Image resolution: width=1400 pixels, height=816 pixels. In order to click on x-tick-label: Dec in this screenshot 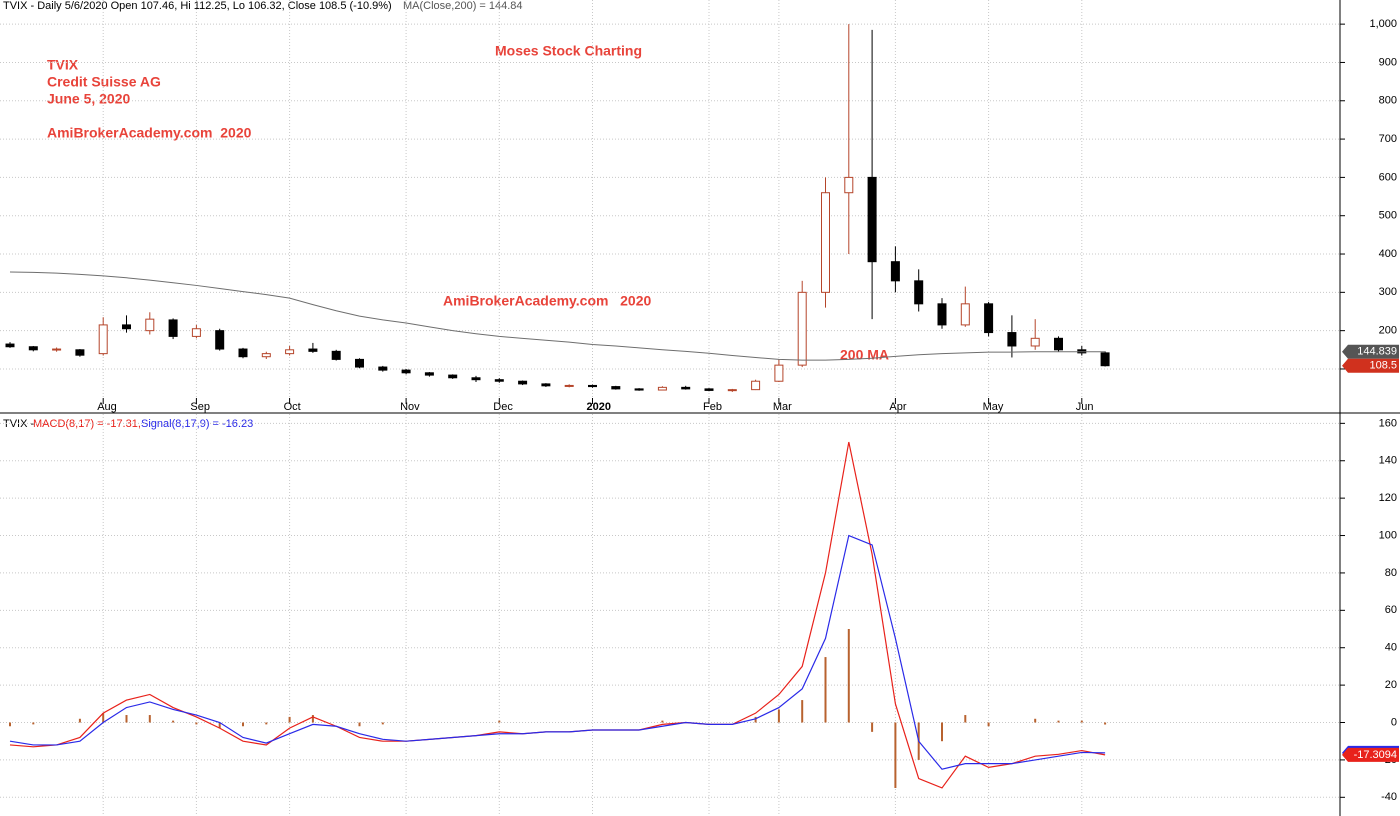, I will do `click(503, 407)`.